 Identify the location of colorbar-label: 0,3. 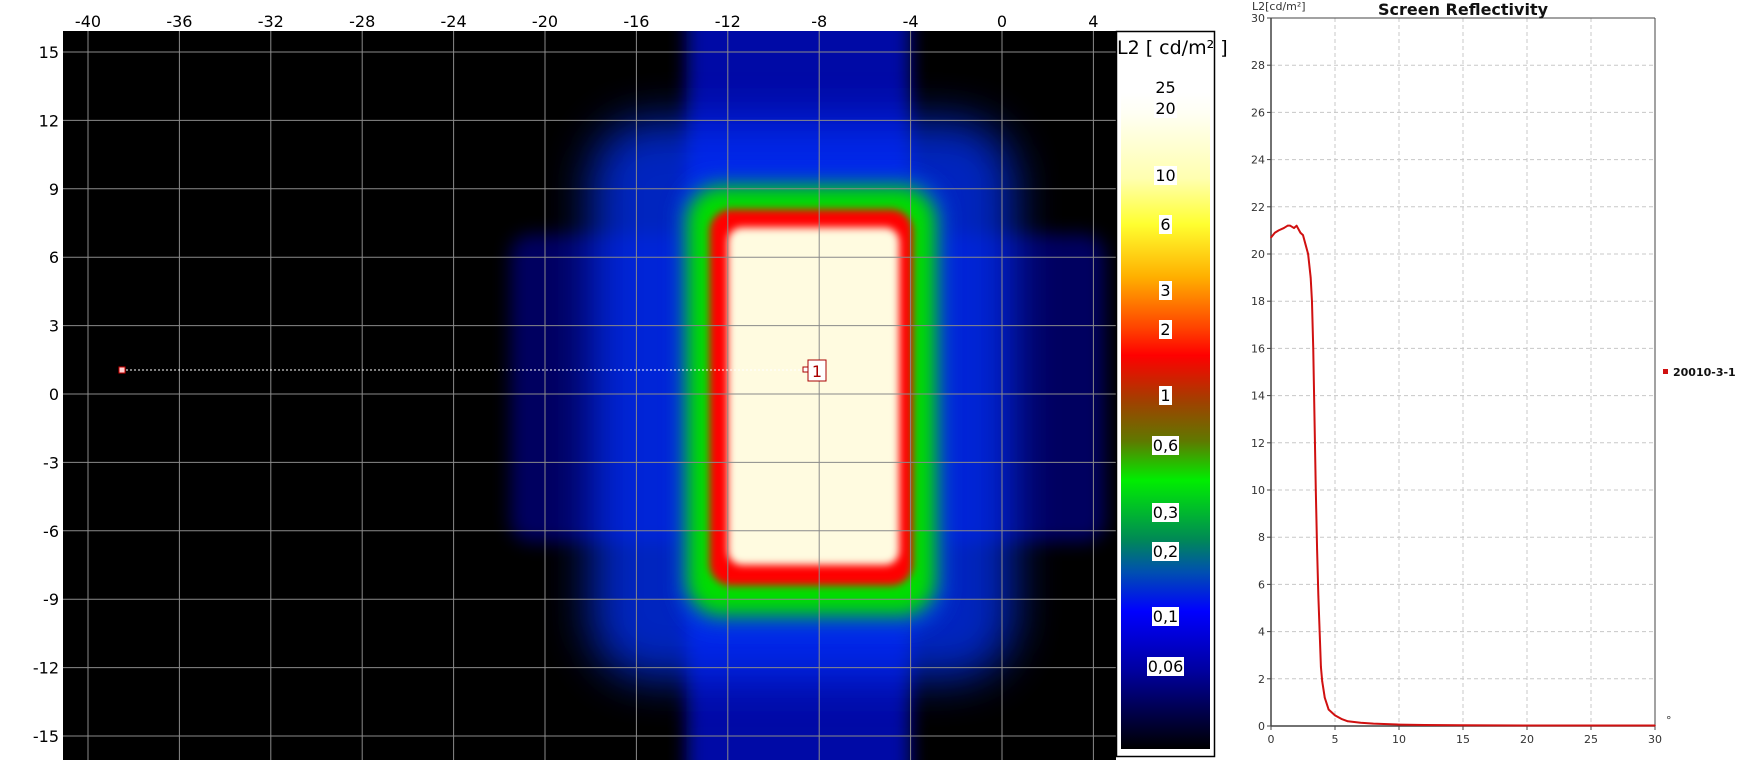
(1165, 512).